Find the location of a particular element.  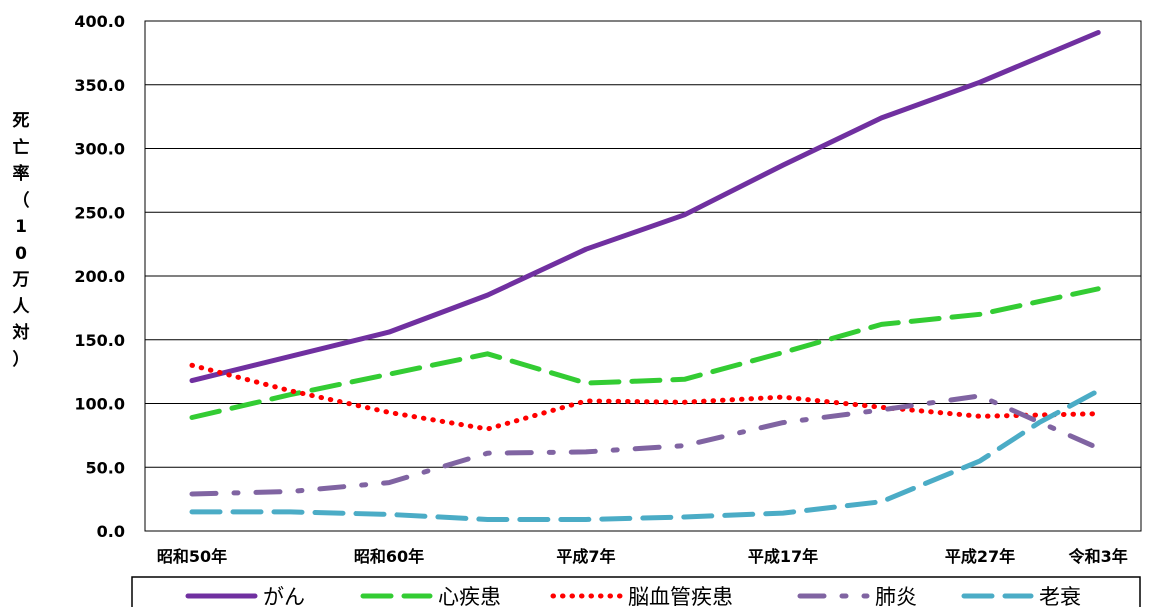

x-tick-label: 昭和60年 is located at coordinates (389, 556).